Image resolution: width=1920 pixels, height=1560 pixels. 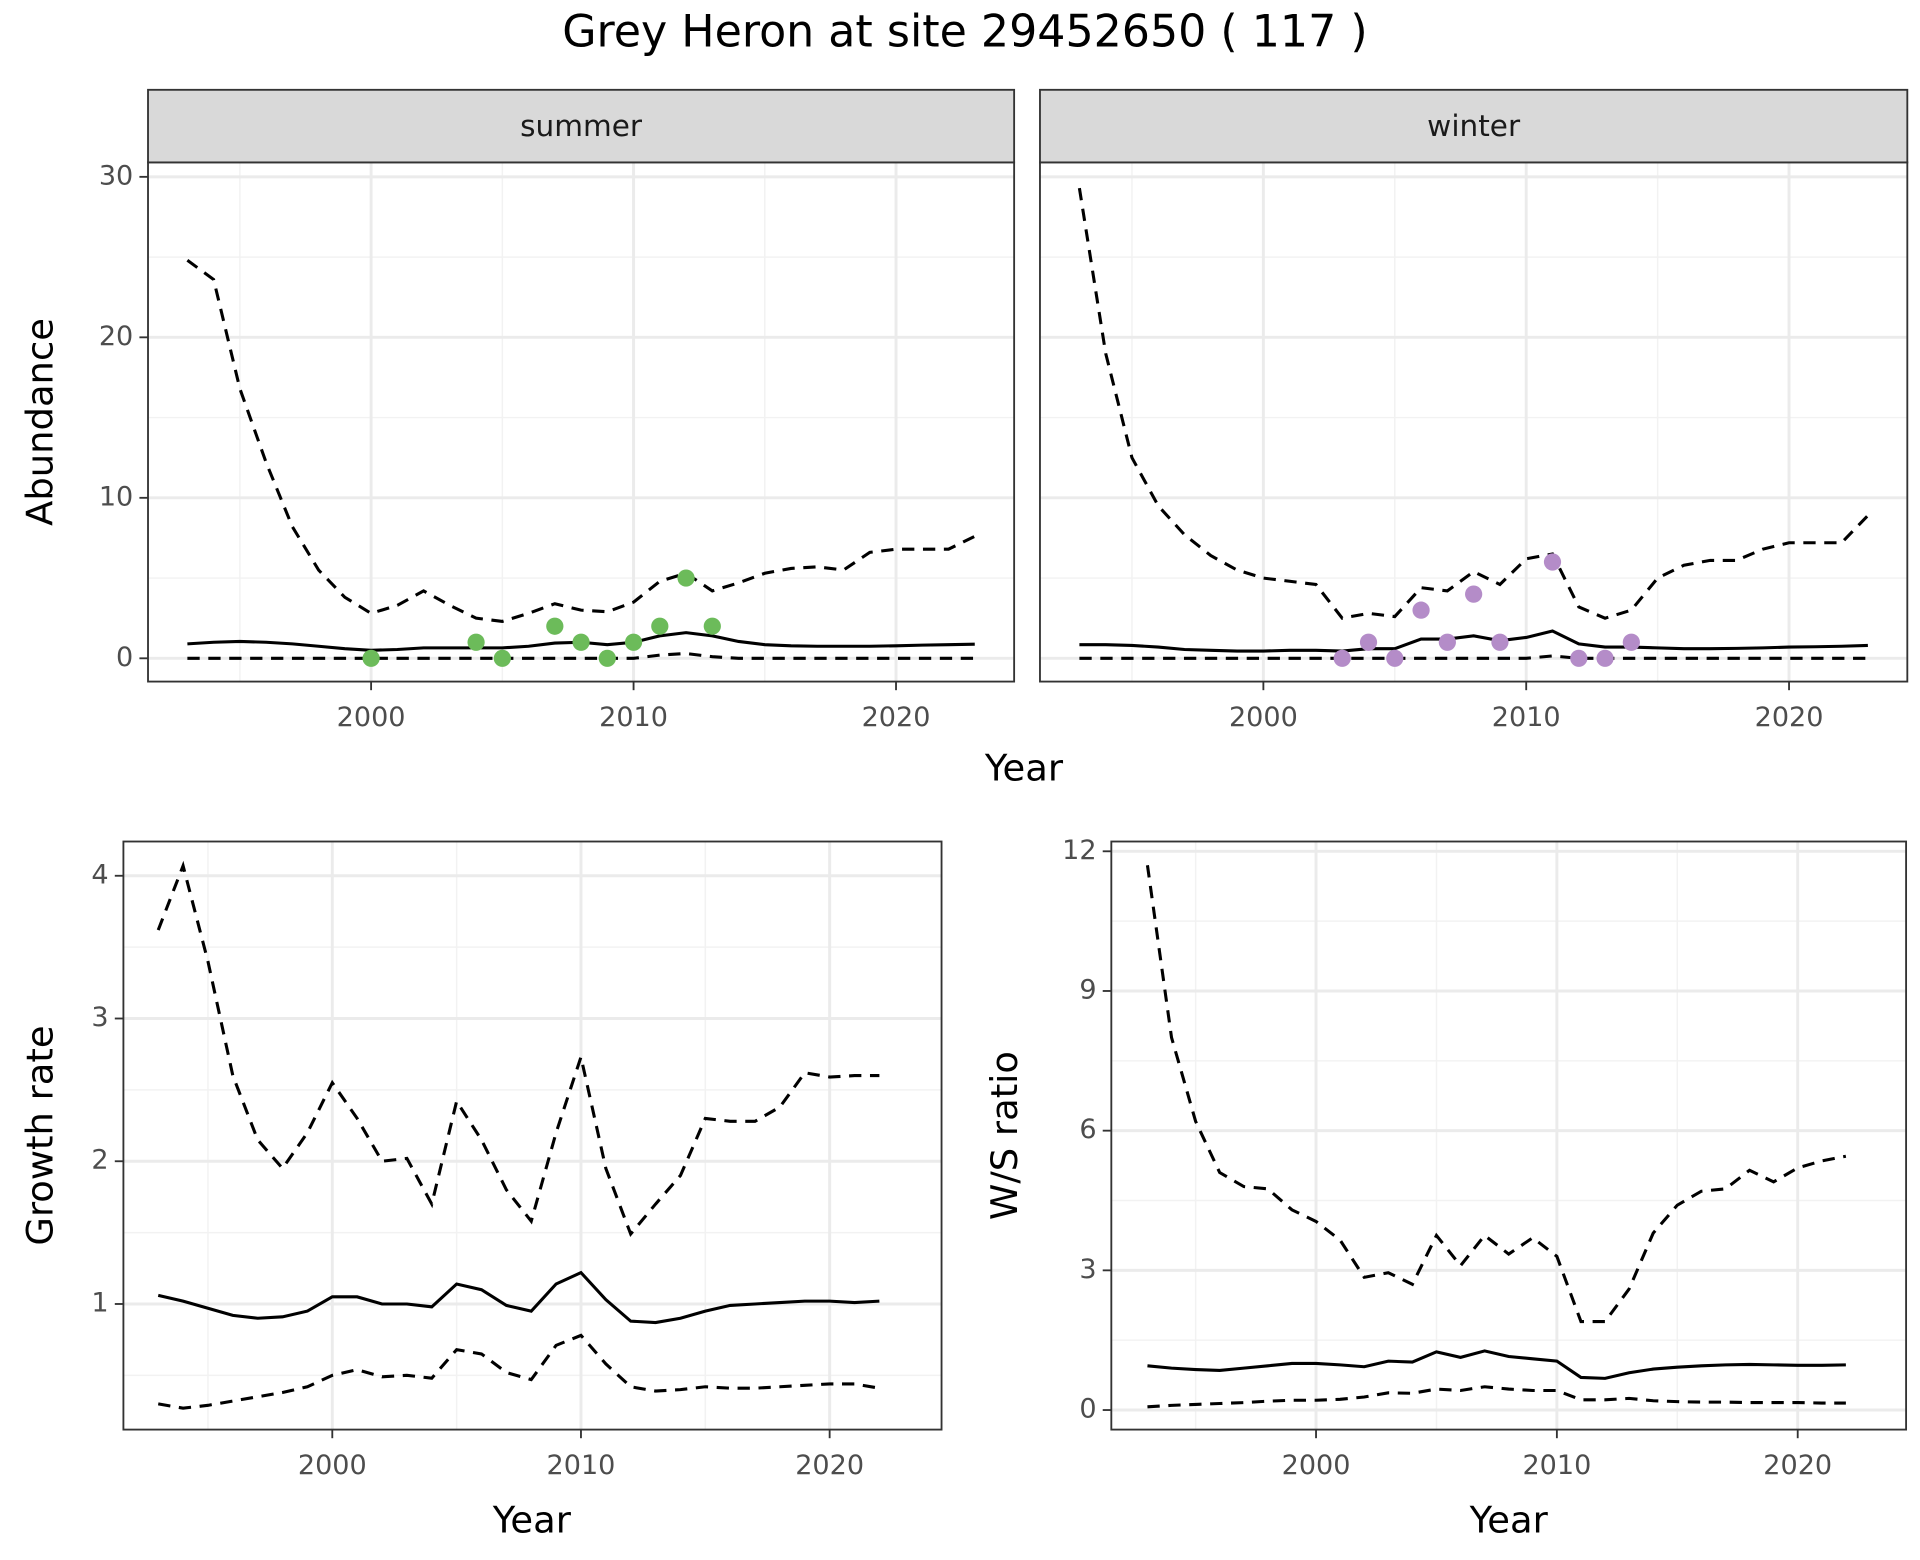 What do you see at coordinates (964, 31) in the screenshot?
I see `figure-title: Grey Heron at site 29452650 ( 117 )` at bounding box center [964, 31].